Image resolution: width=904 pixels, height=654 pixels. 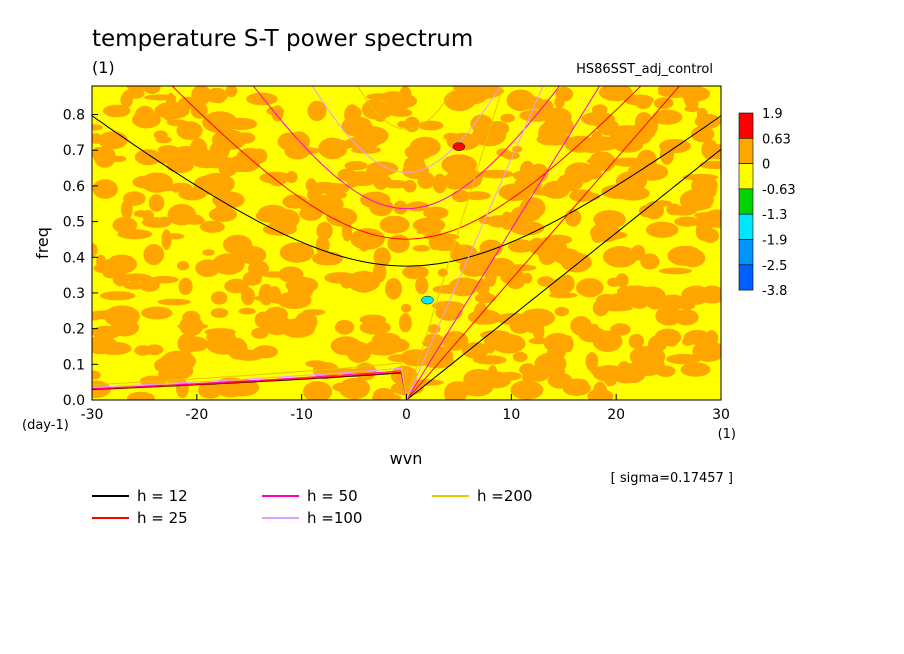 What do you see at coordinates (74, 116) in the screenshot?
I see `y-tick-label: 0.8` at bounding box center [74, 116].